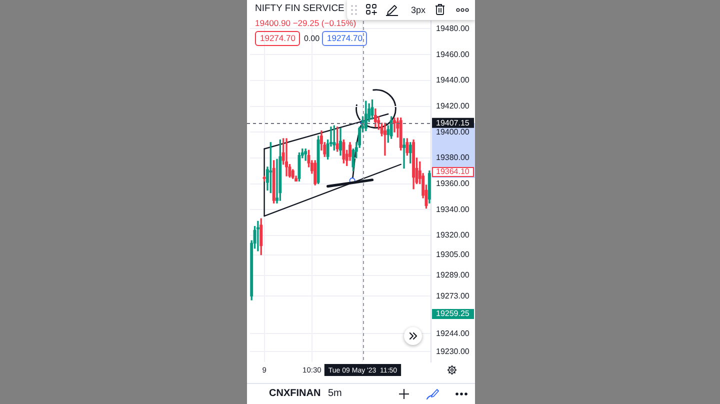 Image resolution: width=720 pixels, height=404 pixels. Describe the element at coordinates (453, 295) in the screenshot. I see `y-tick-label: 19273.00` at that location.